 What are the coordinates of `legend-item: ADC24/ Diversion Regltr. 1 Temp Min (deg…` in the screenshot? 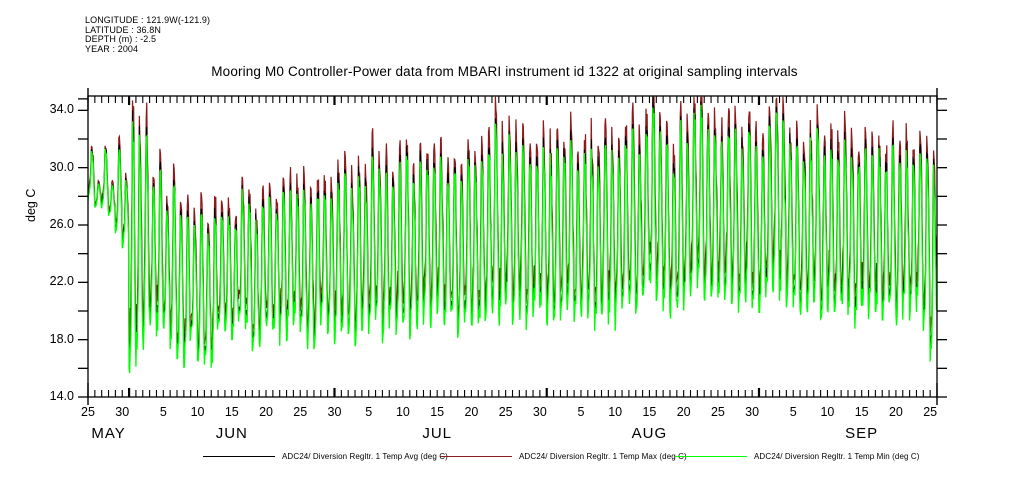 It's located at (797, 456).